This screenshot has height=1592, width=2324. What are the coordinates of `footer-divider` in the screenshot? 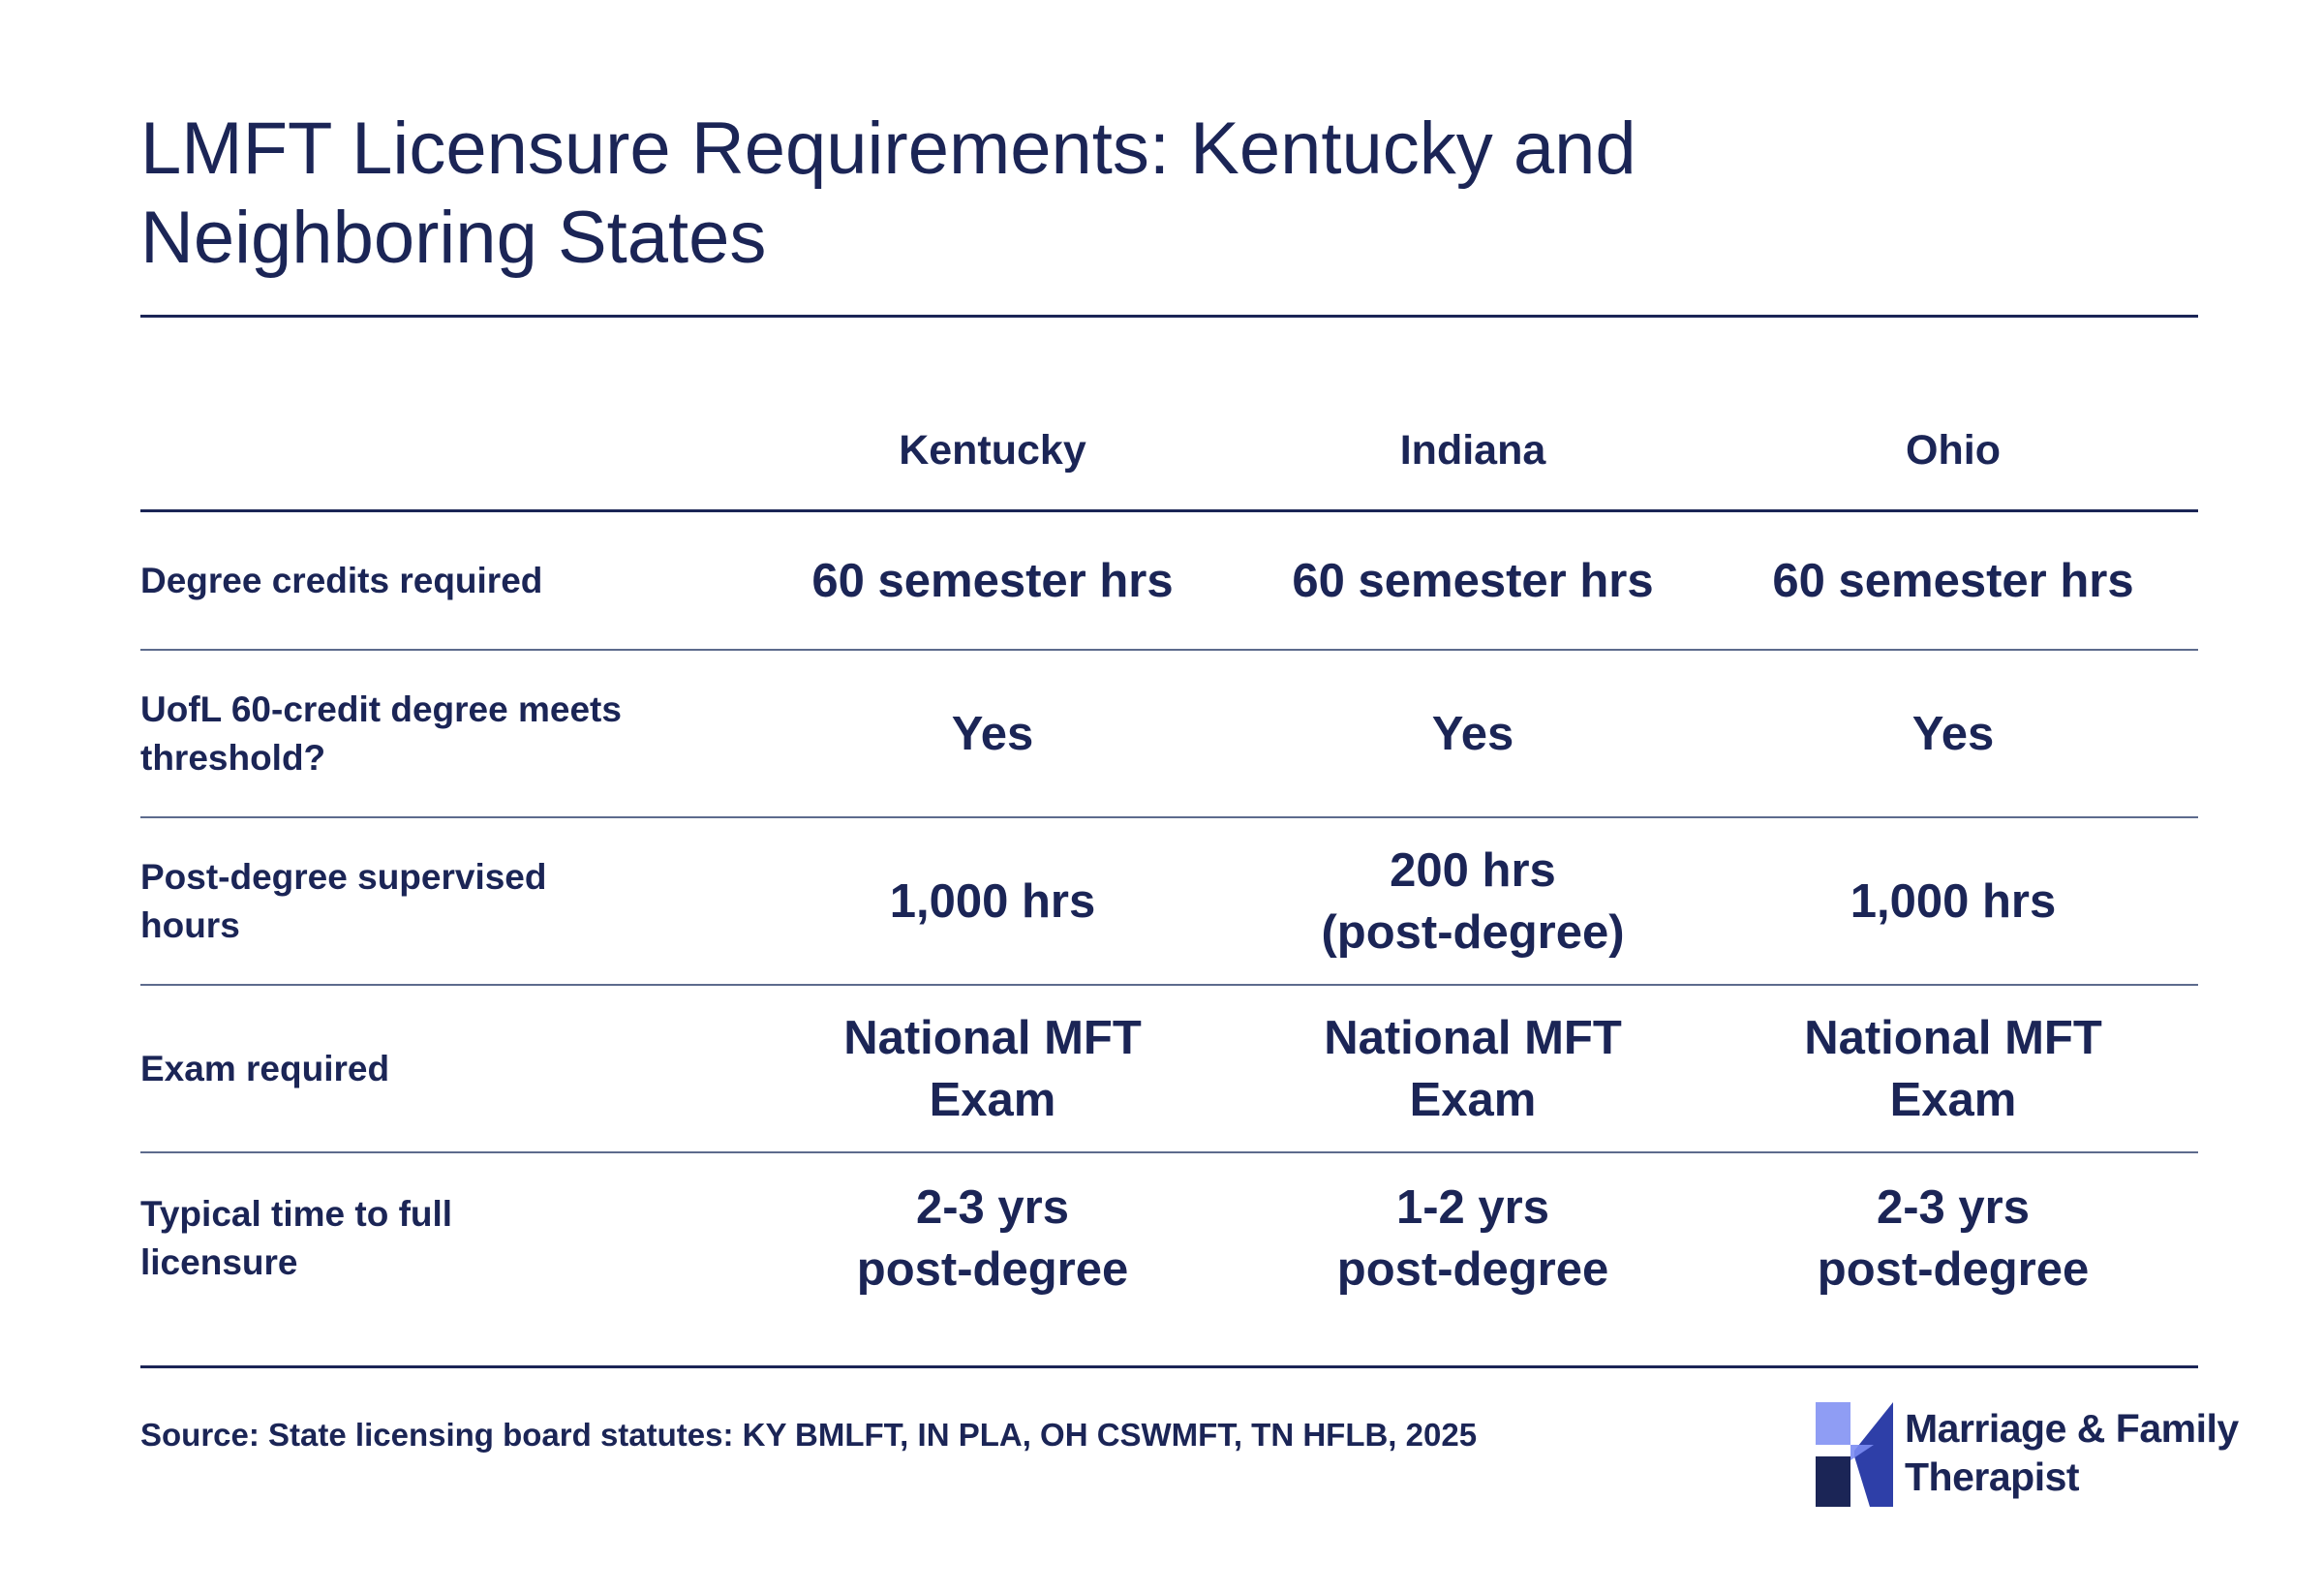 It's located at (1169, 1366).